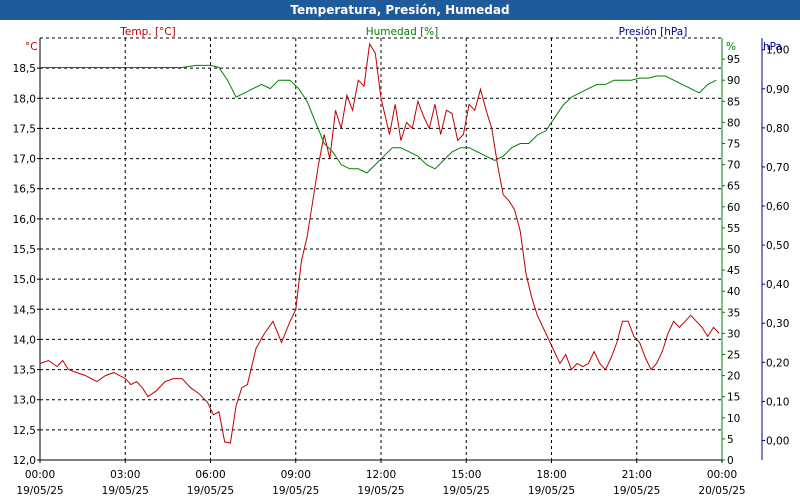 This screenshot has height=500, width=800. Describe the element at coordinates (24, 371) in the screenshot. I see `temp-tick-label: 13,5` at that location.